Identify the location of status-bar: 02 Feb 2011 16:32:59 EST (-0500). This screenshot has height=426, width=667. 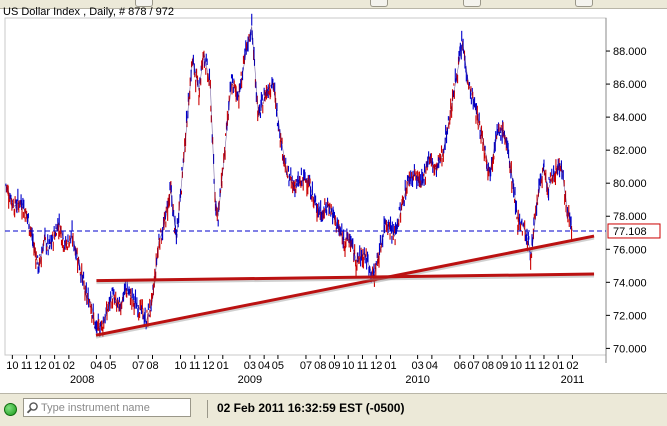
(333, 409).